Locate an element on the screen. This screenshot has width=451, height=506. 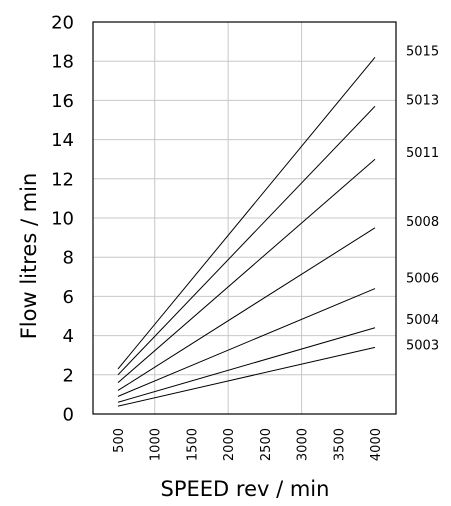
y-tick-label: 8 is located at coordinates (68, 258).